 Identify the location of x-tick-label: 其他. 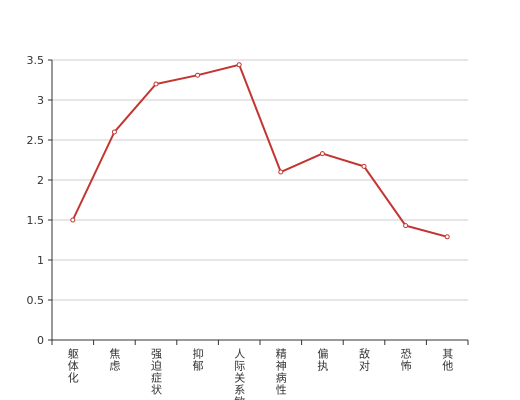
(447, 360).